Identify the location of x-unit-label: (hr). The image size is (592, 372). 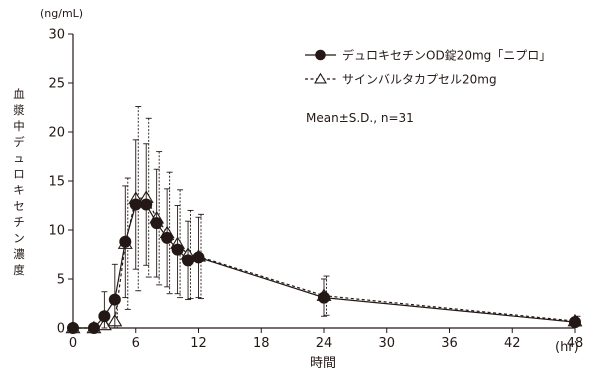
(567, 347).